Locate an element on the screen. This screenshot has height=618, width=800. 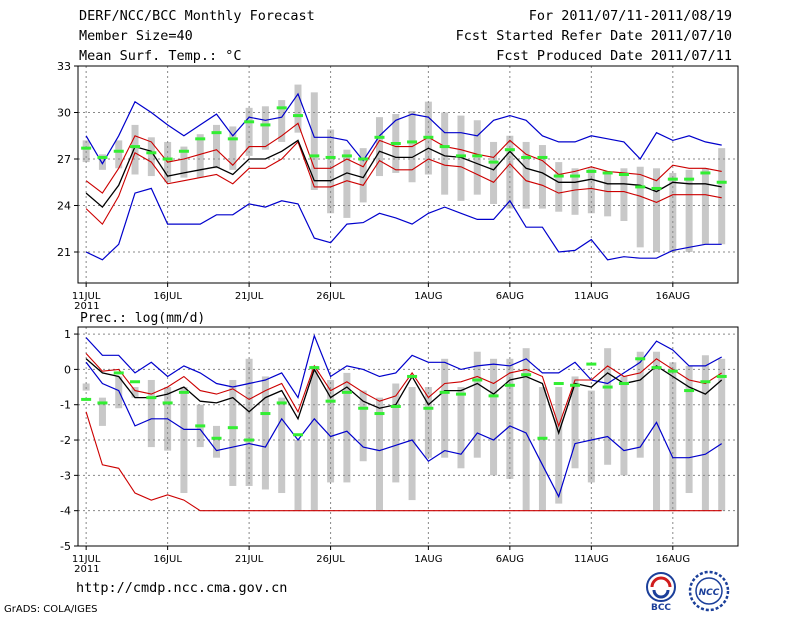
y-tick-label: -3 is located at coordinates (65, 475).